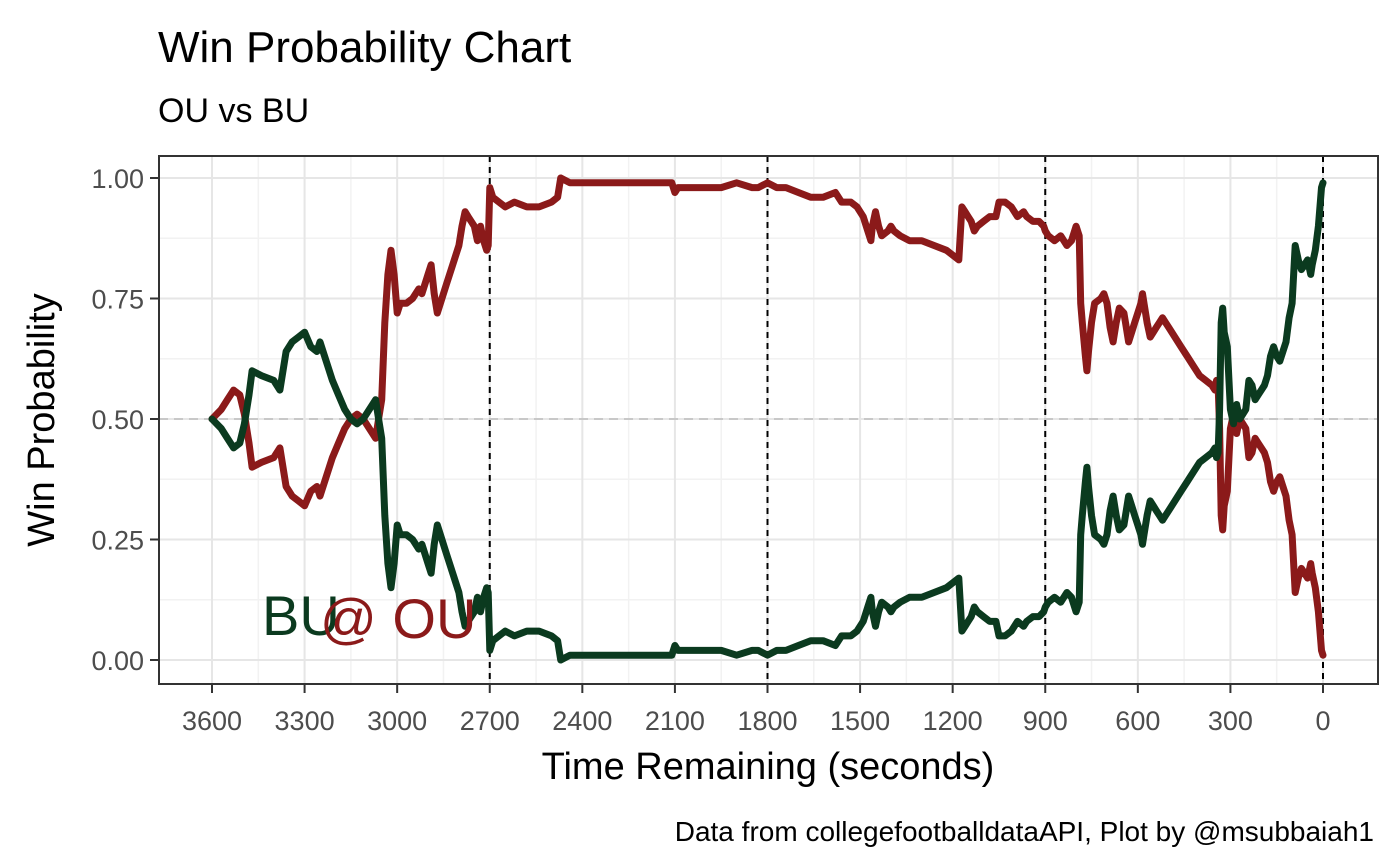 The width and height of the screenshot is (1400, 866). What do you see at coordinates (767, 721) in the screenshot?
I see `x-tick-label: 1800` at bounding box center [767, 721].